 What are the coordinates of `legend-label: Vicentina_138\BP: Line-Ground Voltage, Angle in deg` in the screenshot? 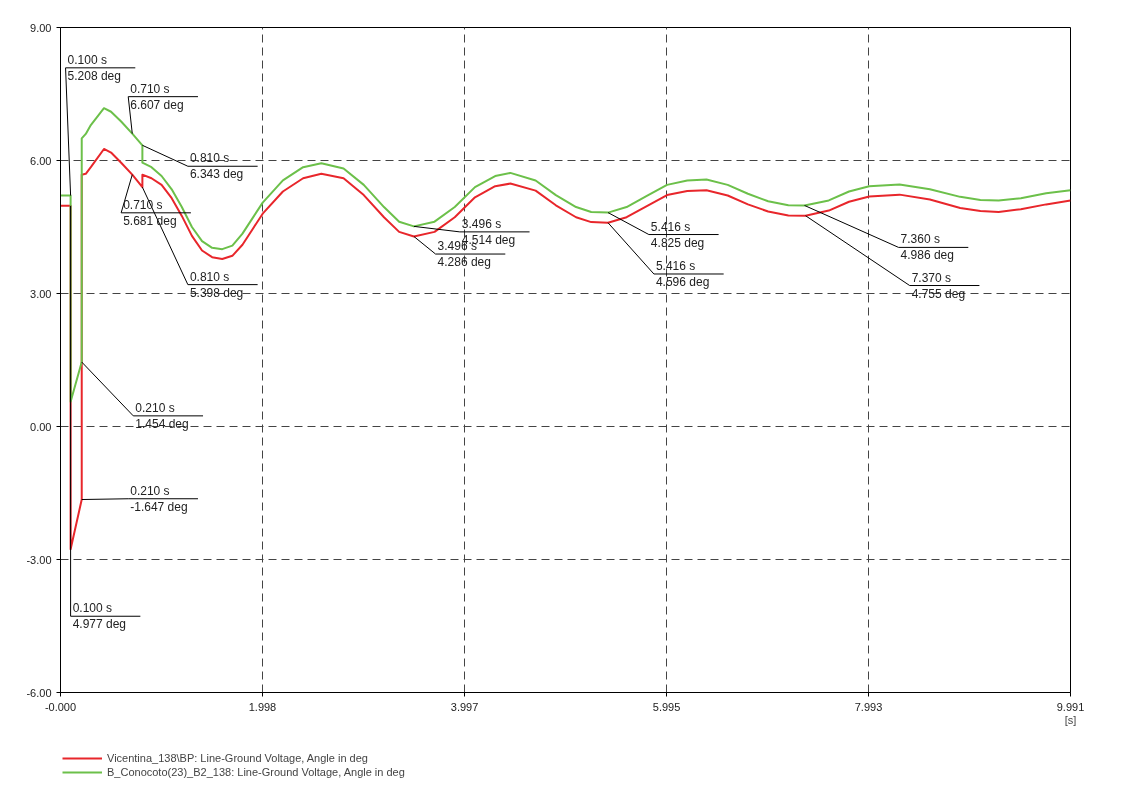 It's located at (237, 757).